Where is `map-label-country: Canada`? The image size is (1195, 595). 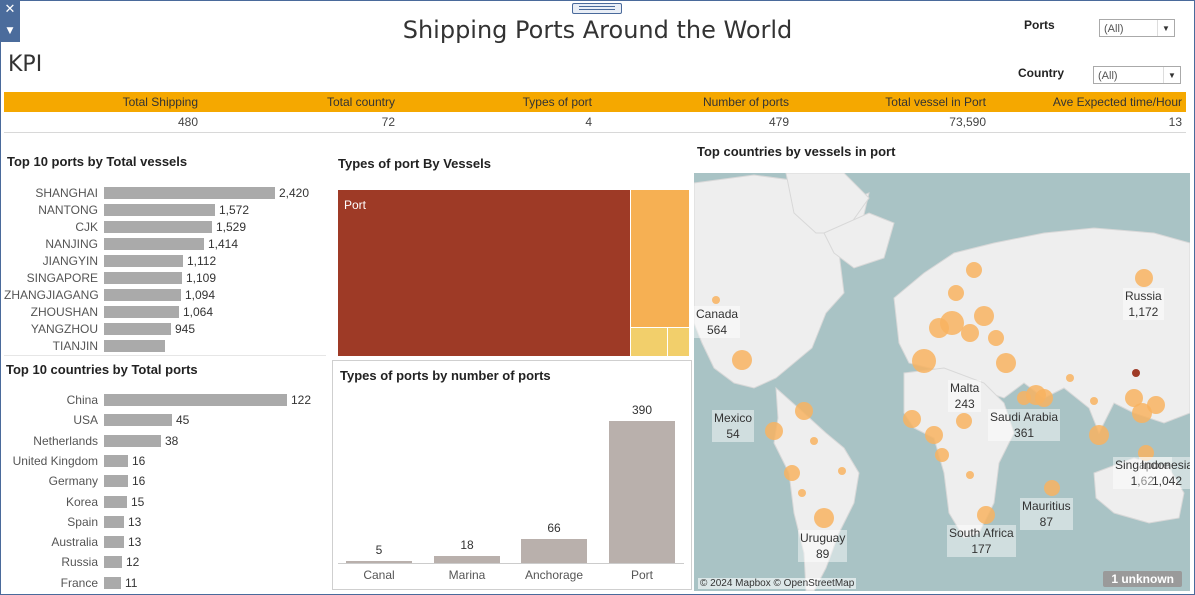
map-label-country: Canada is located at coordinates (717, 314).